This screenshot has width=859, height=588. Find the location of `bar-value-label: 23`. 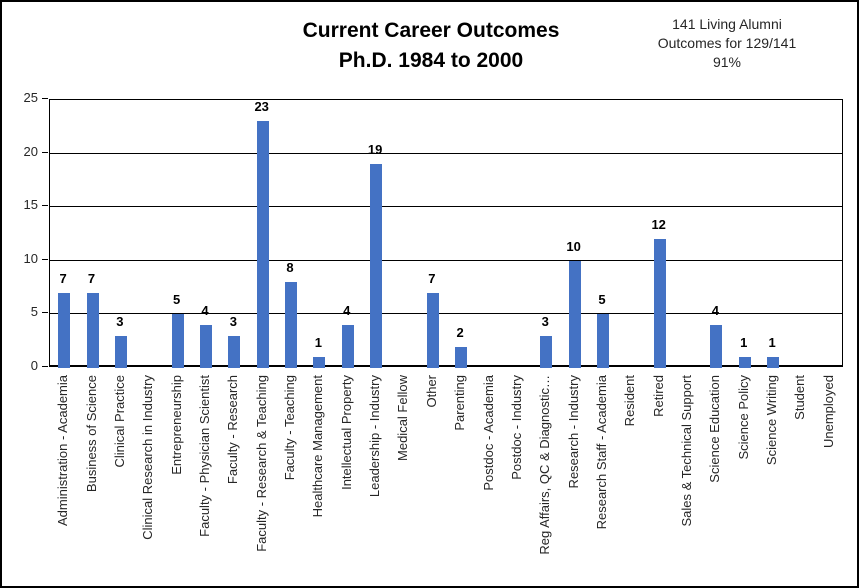

bar-value-label: 23 is located at coordinates (261, 107).